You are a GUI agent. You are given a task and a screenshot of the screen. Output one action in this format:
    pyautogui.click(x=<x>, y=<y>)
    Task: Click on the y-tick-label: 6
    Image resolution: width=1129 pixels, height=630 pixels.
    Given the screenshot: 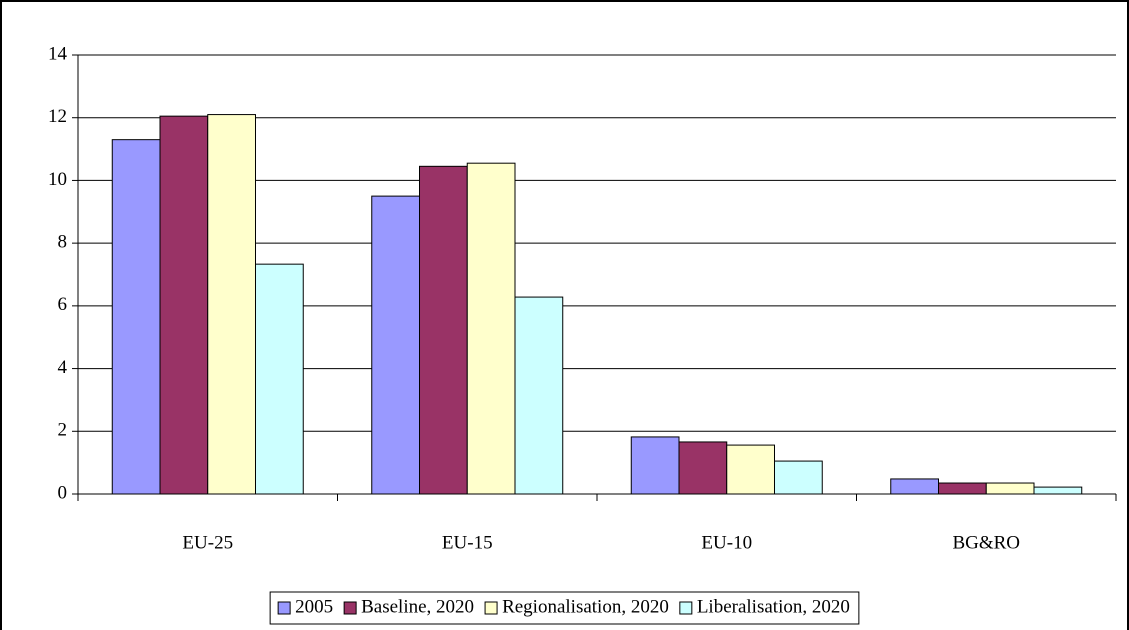 What is the action you would take?
    pyautogui.click(x=63, y=304)
    